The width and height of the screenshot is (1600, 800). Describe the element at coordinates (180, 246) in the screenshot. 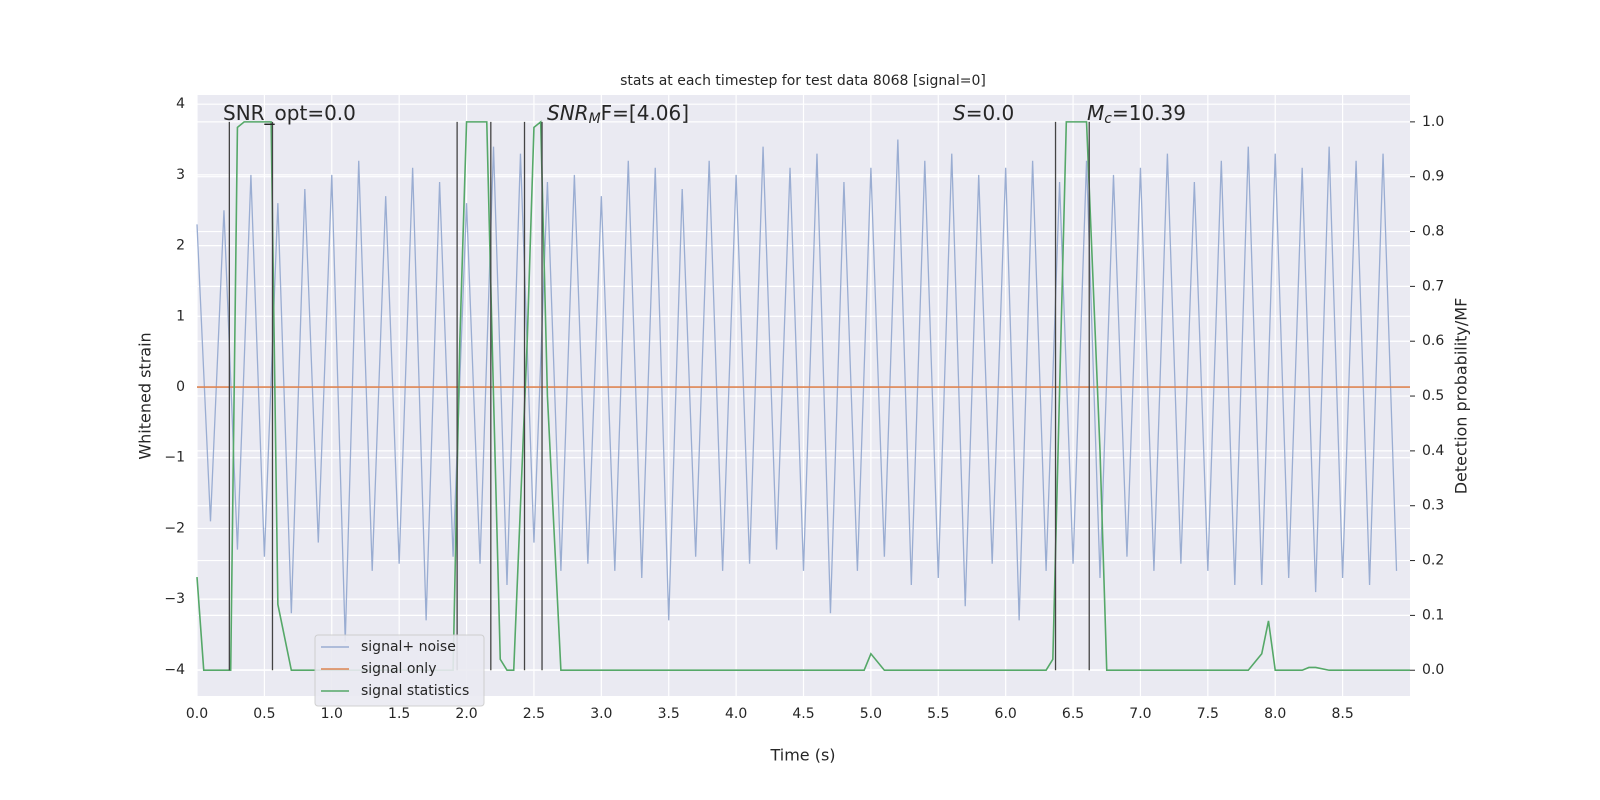

I see `y-tick-label: 2` at that location.